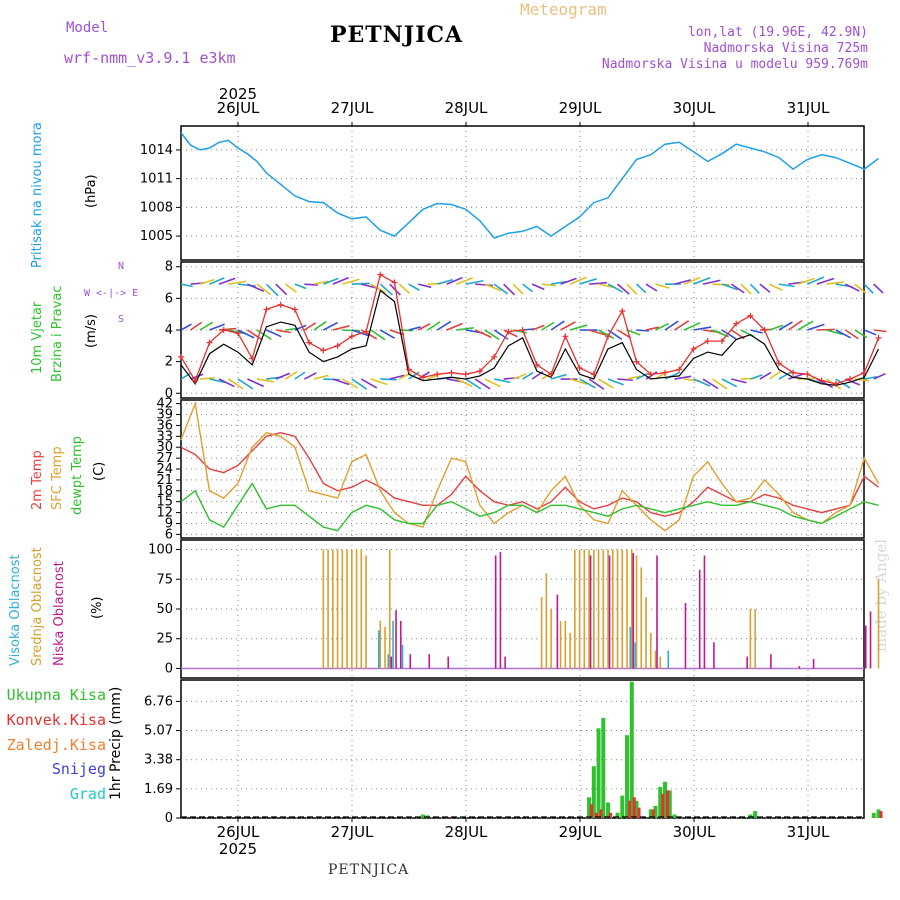  Describe the element at coordinates (529, 474) in the screenshot. I see `temp-2m-line` at that location.